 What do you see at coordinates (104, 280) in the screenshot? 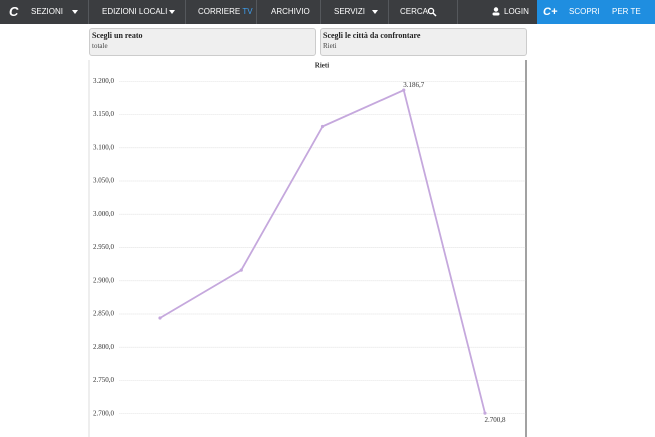
I see `y-tick-label: 2.900,0` at bounding box center [104, 280].